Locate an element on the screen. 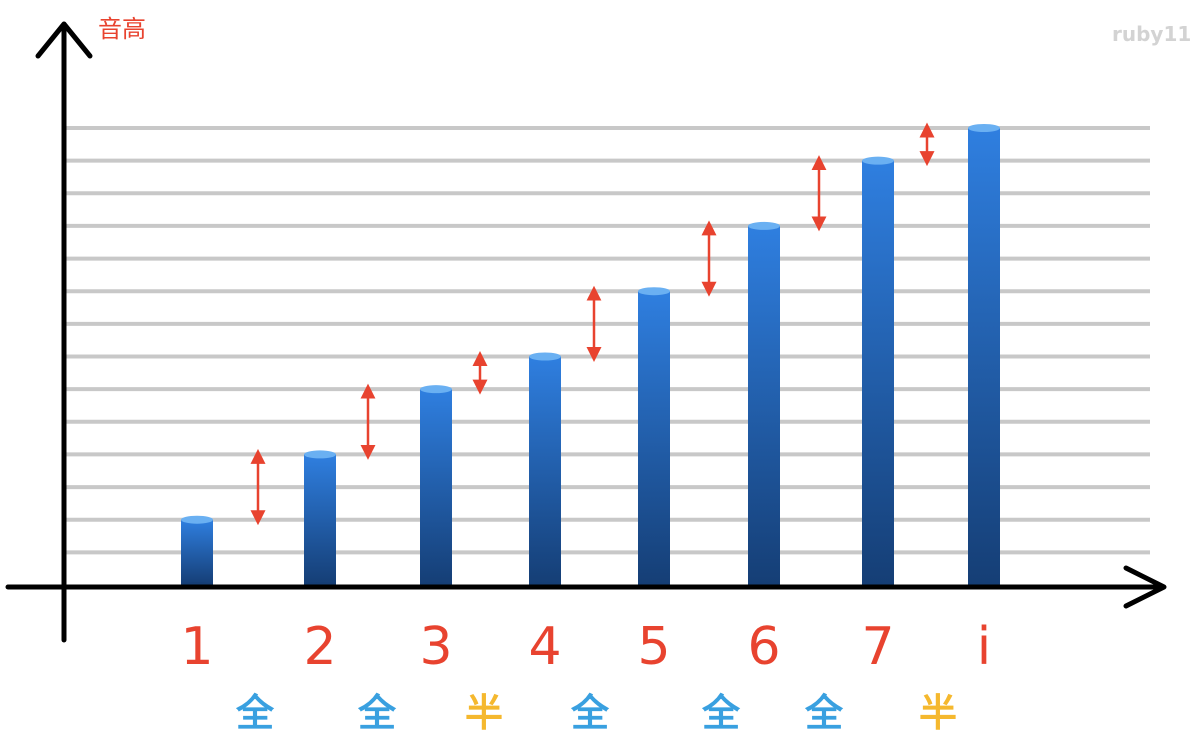  x-tick-label: 2 is located at coordinates (319, 647).